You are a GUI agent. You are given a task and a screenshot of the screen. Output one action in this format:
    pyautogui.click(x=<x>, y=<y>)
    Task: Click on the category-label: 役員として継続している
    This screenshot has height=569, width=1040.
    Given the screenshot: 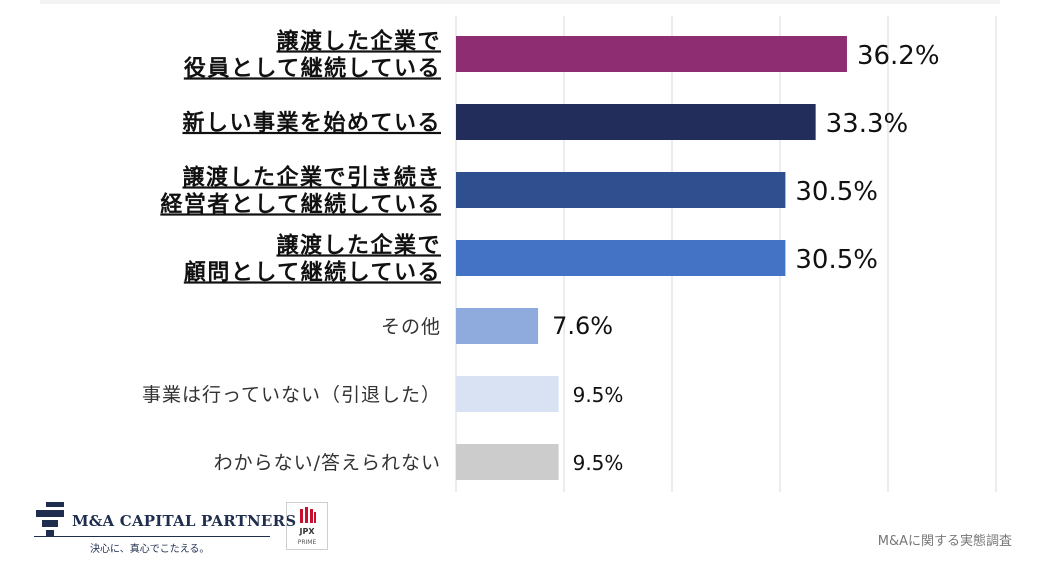 What is the action you would take?
    pyautogui.click(x=312, y=68)
    